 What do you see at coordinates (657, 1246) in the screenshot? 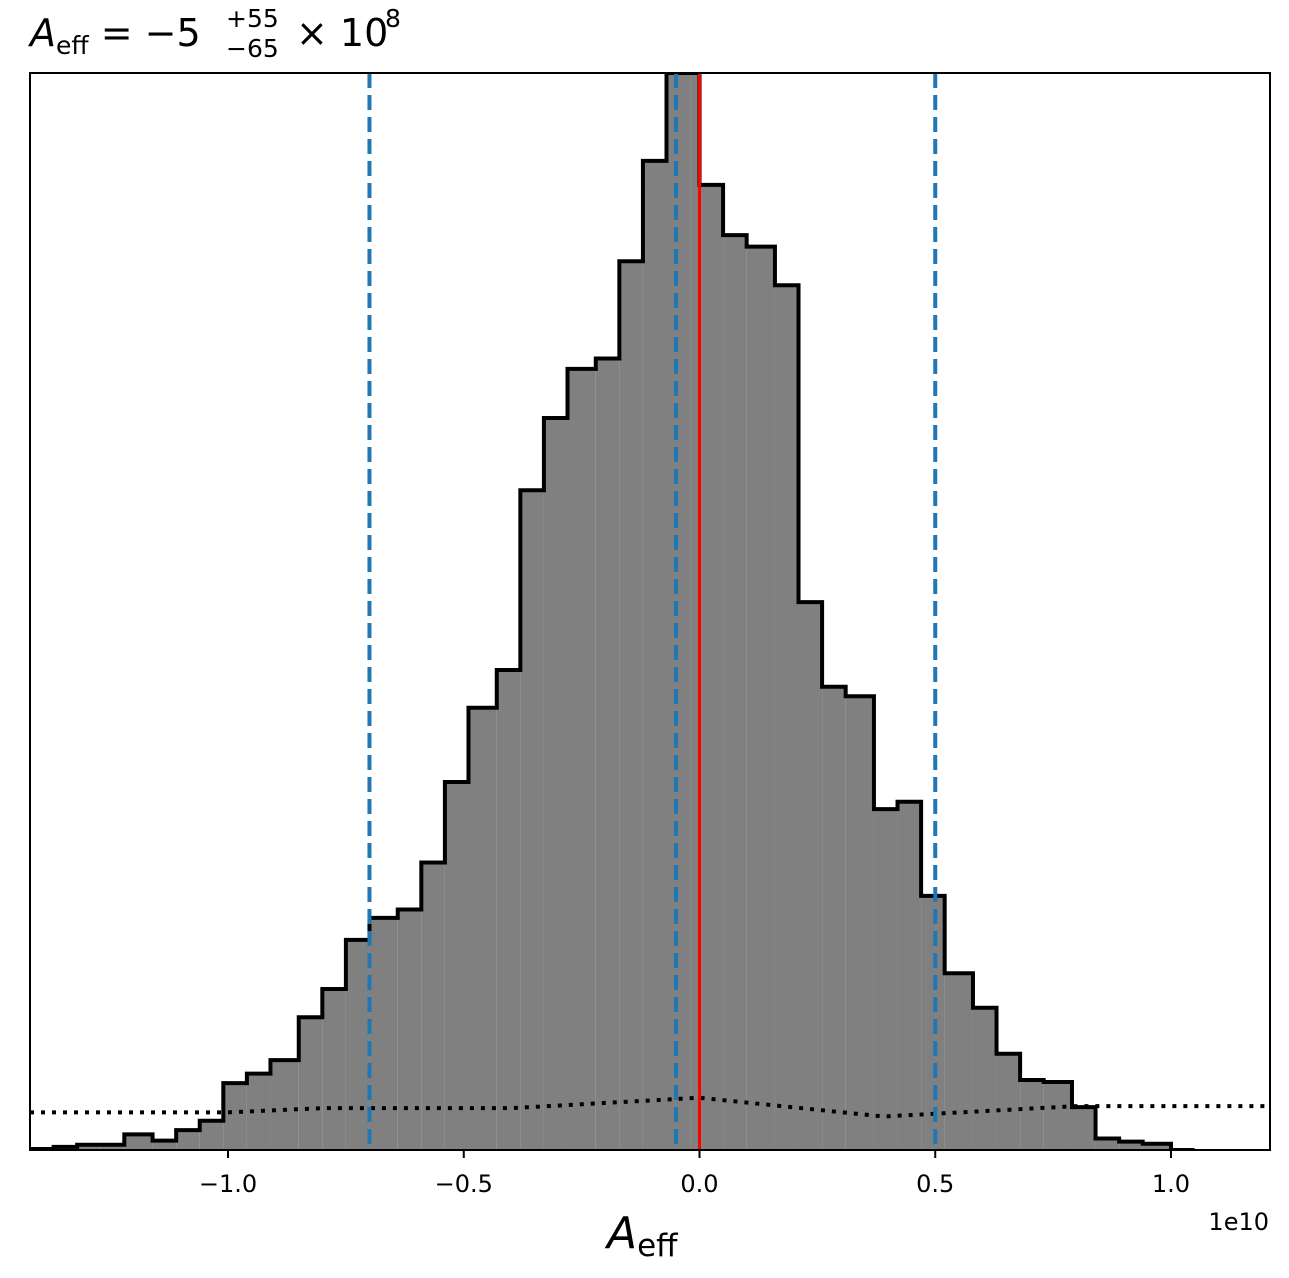
I see `xlabel-subscript: eff` at bounding box center [657, 1246].